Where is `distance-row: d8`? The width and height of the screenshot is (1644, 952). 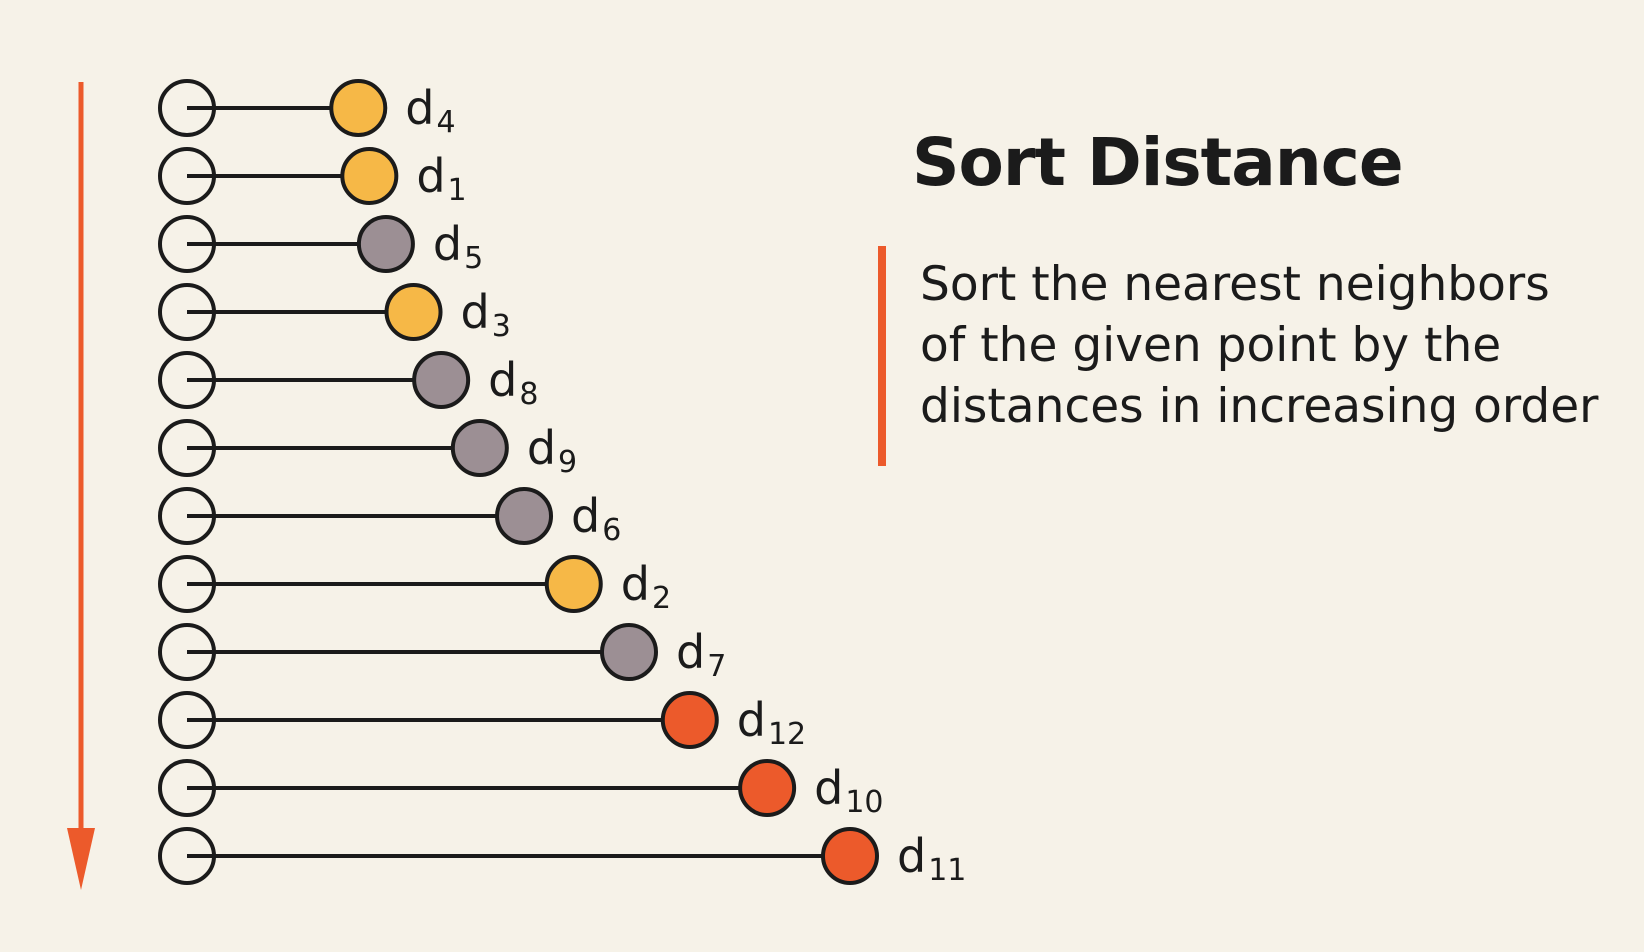
distance-row: d8 is located at coordinates (348, 381).